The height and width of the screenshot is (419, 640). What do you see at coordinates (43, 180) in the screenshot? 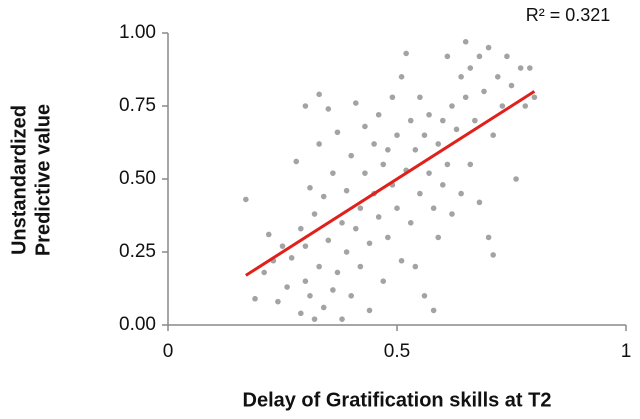
I see `y-axis-title: Predictive value` at bounding box center [43, 180].